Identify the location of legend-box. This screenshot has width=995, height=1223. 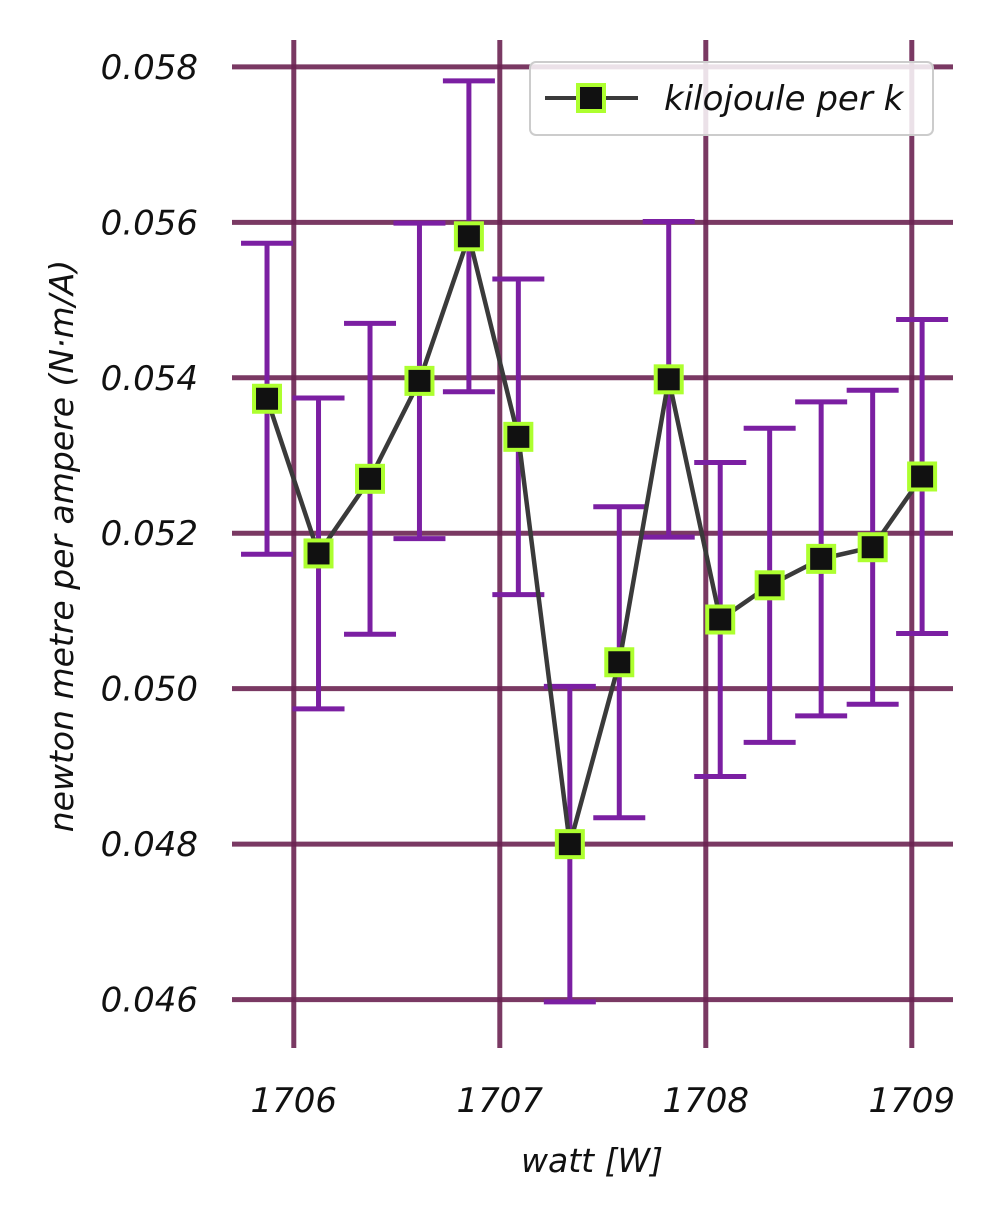
(731, 98).